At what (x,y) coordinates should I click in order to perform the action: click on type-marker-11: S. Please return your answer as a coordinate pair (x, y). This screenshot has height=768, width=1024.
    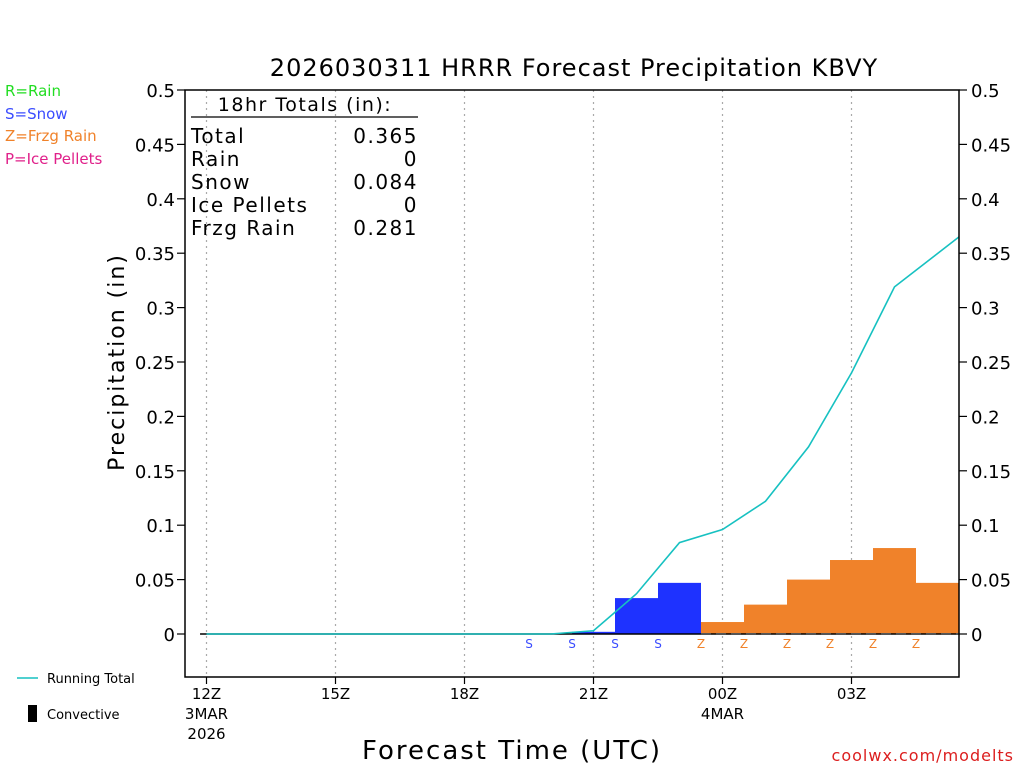
    Looking at the image, I should click on (658, 644).